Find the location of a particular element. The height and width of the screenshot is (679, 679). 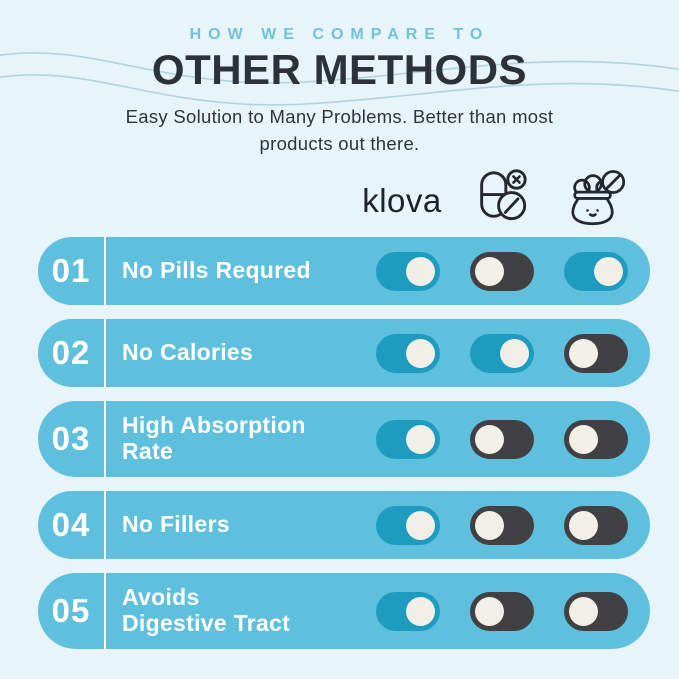

comparison-row-01: 01 No Pills Requred is located at coordinates (344, 271).